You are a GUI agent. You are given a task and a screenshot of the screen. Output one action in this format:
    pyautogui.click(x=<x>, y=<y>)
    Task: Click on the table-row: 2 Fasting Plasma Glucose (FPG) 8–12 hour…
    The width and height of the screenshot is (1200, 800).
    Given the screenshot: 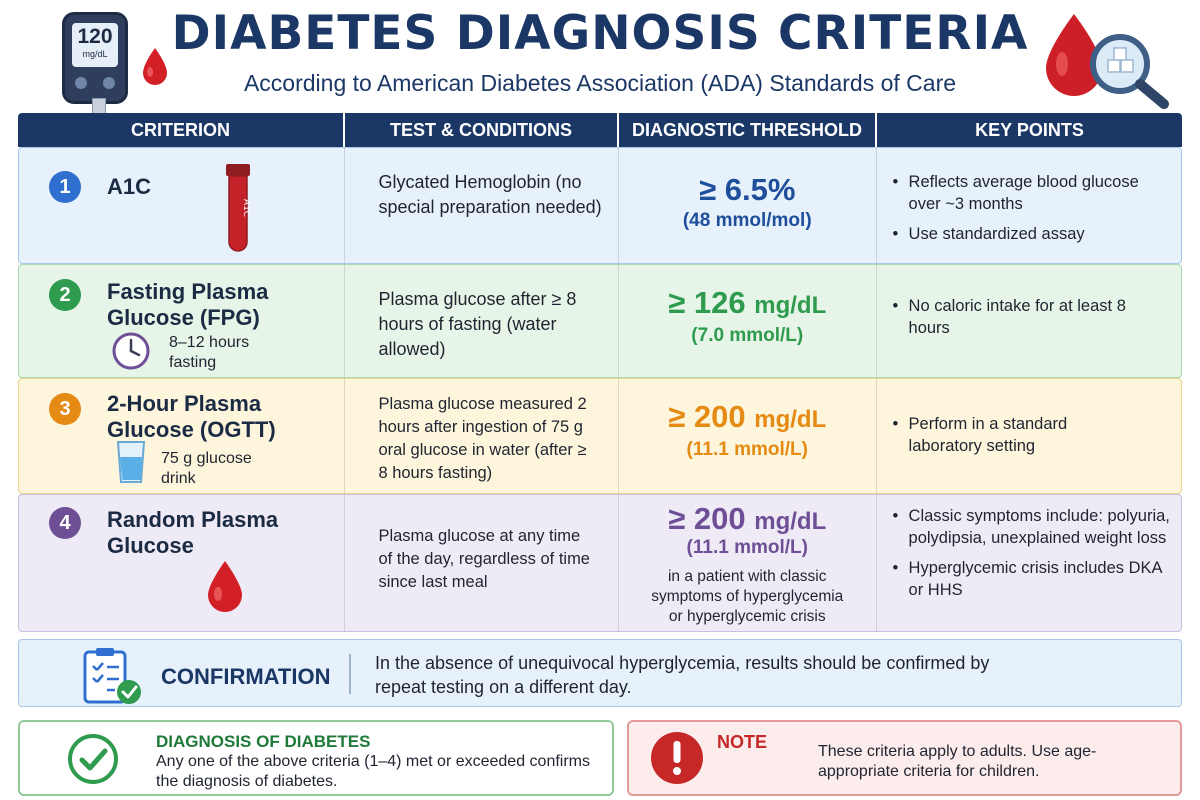 What is the action you would take?
    pyautogui.click(x=600, y=321)
    